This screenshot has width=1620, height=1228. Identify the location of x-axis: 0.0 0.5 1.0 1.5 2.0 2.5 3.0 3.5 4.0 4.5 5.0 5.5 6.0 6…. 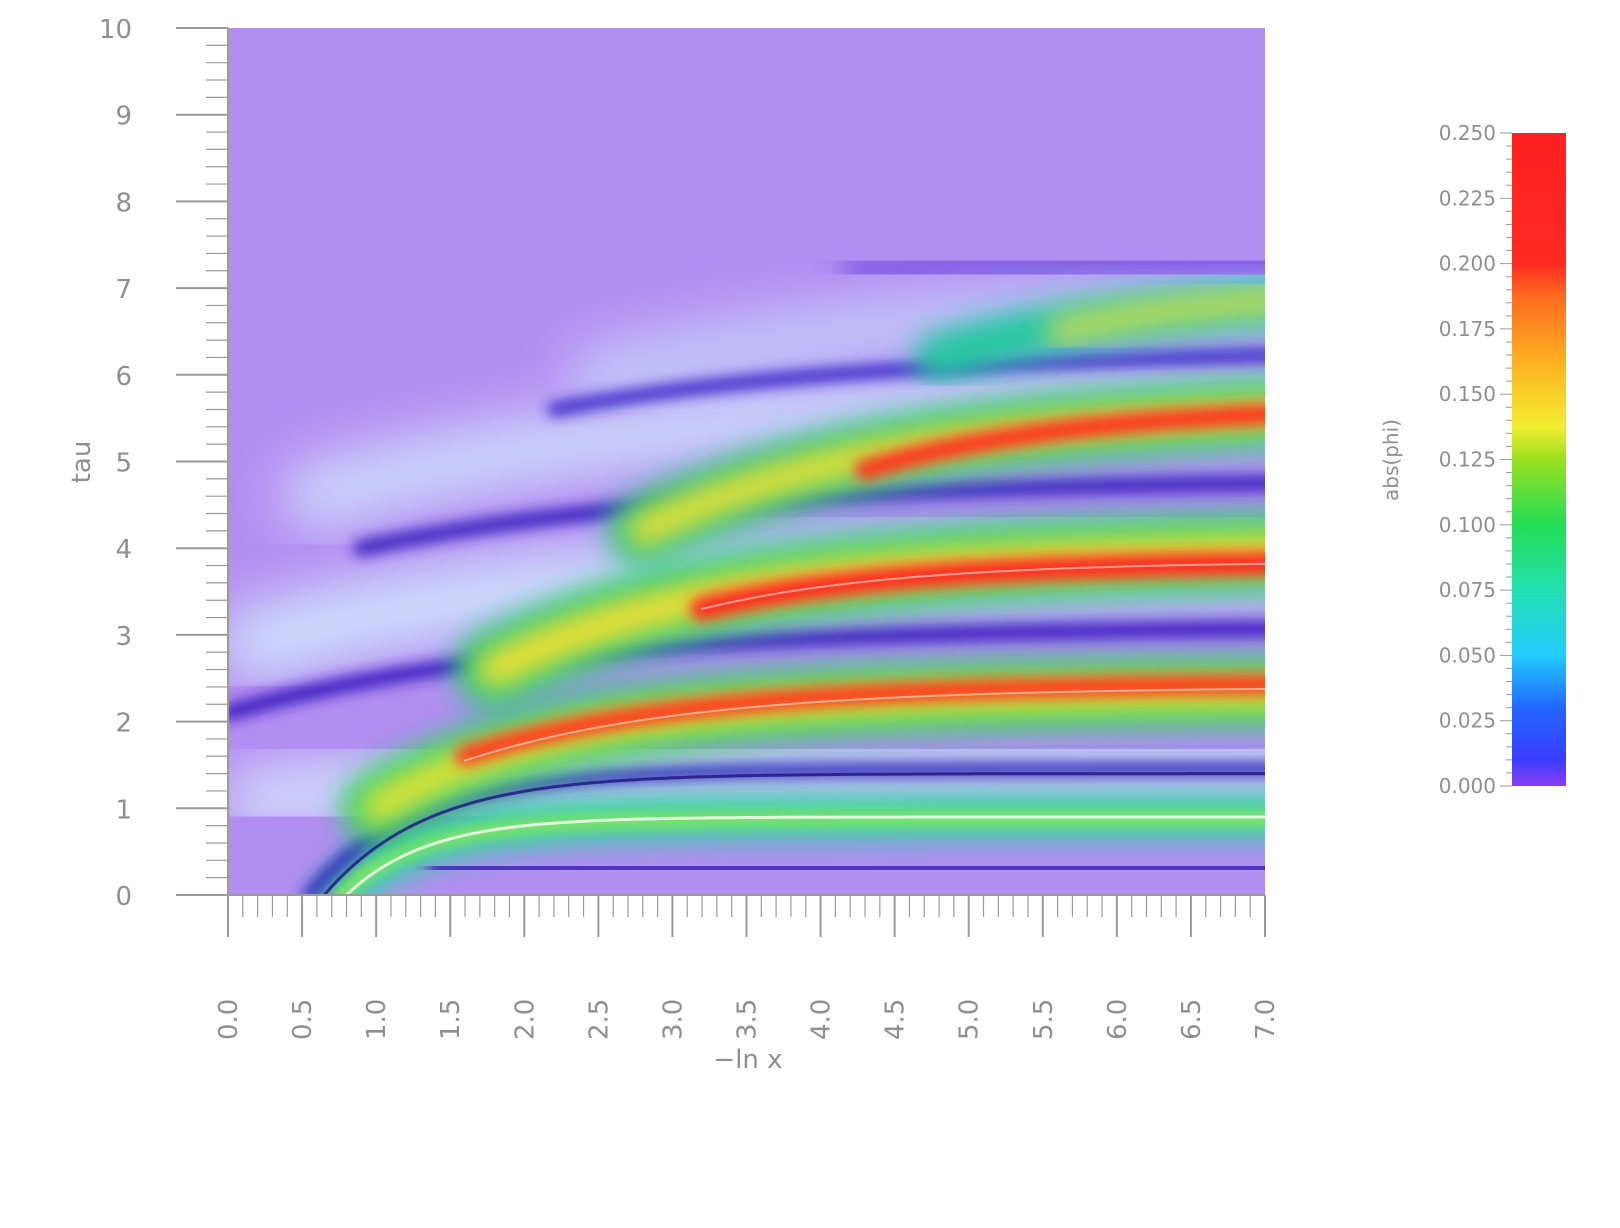
(729, 967).